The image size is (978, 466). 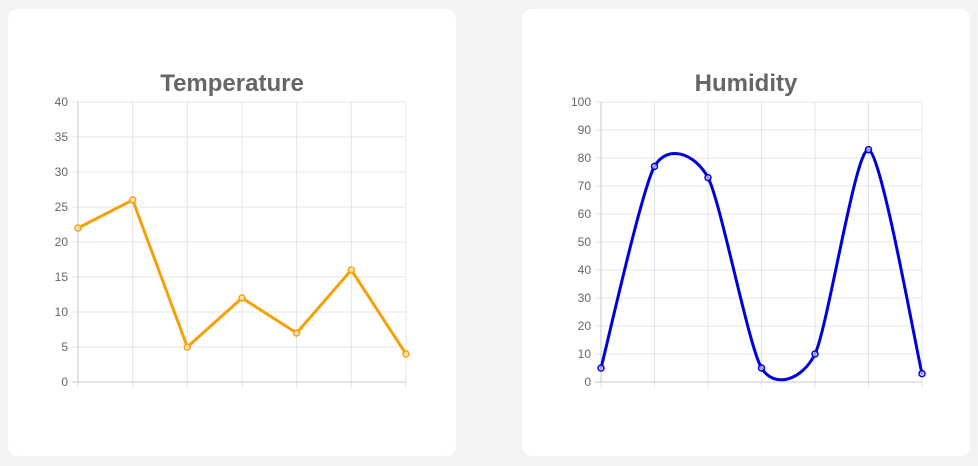 I want to click on y-tick-label: 50, so click(x=585, y=242).